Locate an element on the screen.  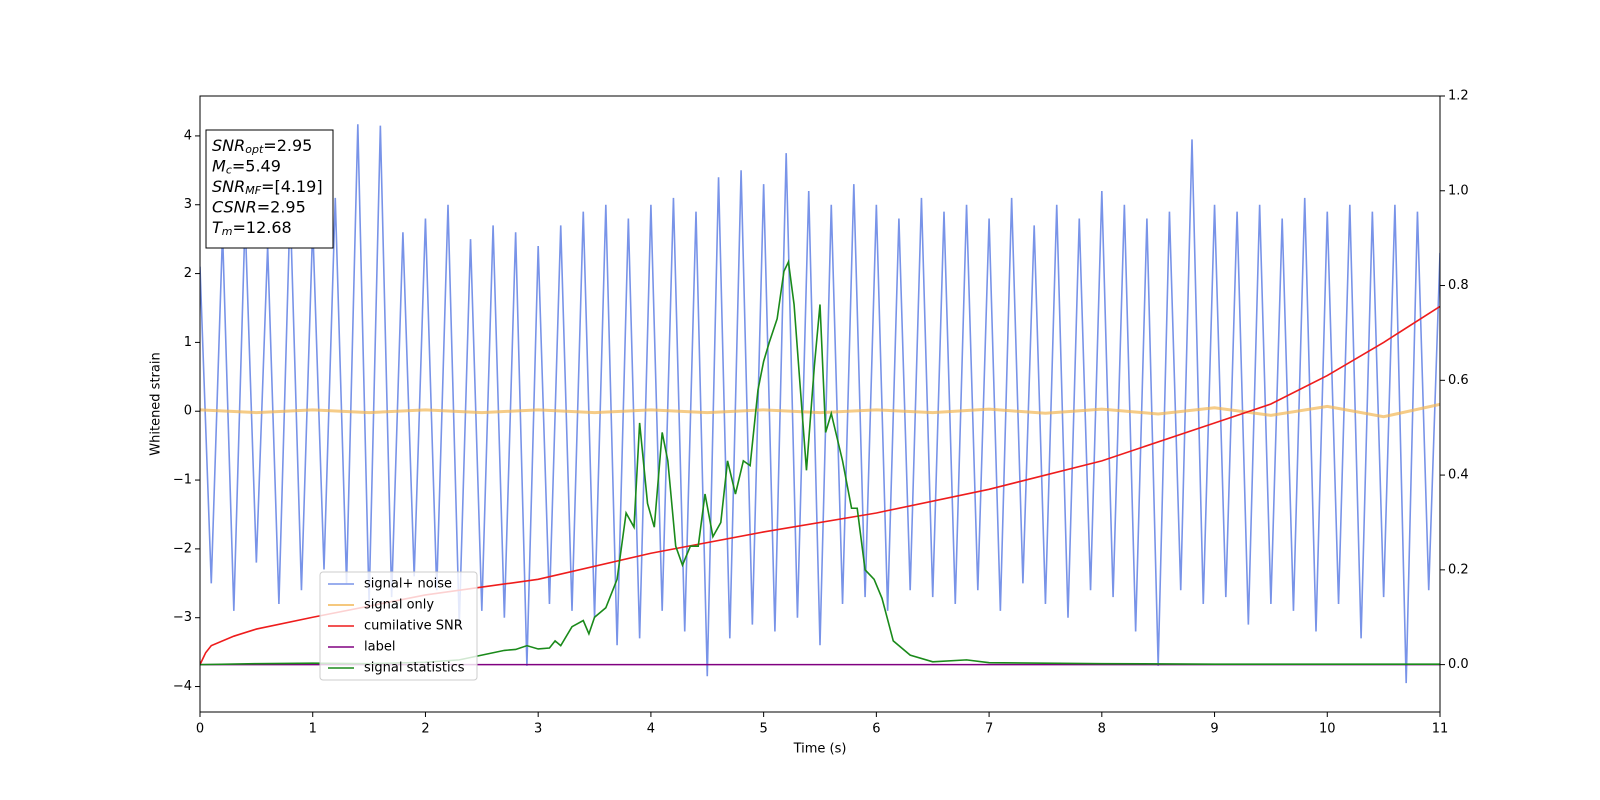
annotation-name: CSNR is located at coordinates (234, 206).